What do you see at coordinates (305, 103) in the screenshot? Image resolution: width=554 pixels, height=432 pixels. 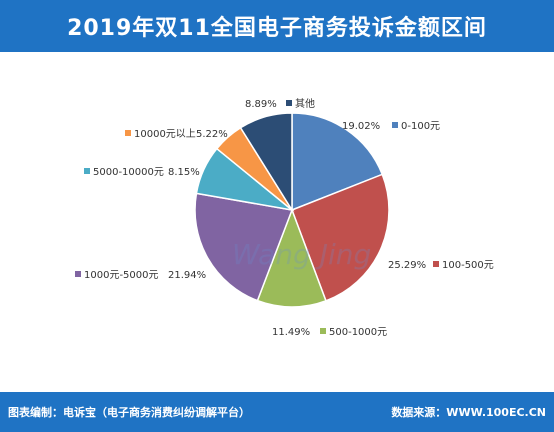 I see `slice-category-label: 其他` at bounding box center [305, 103].